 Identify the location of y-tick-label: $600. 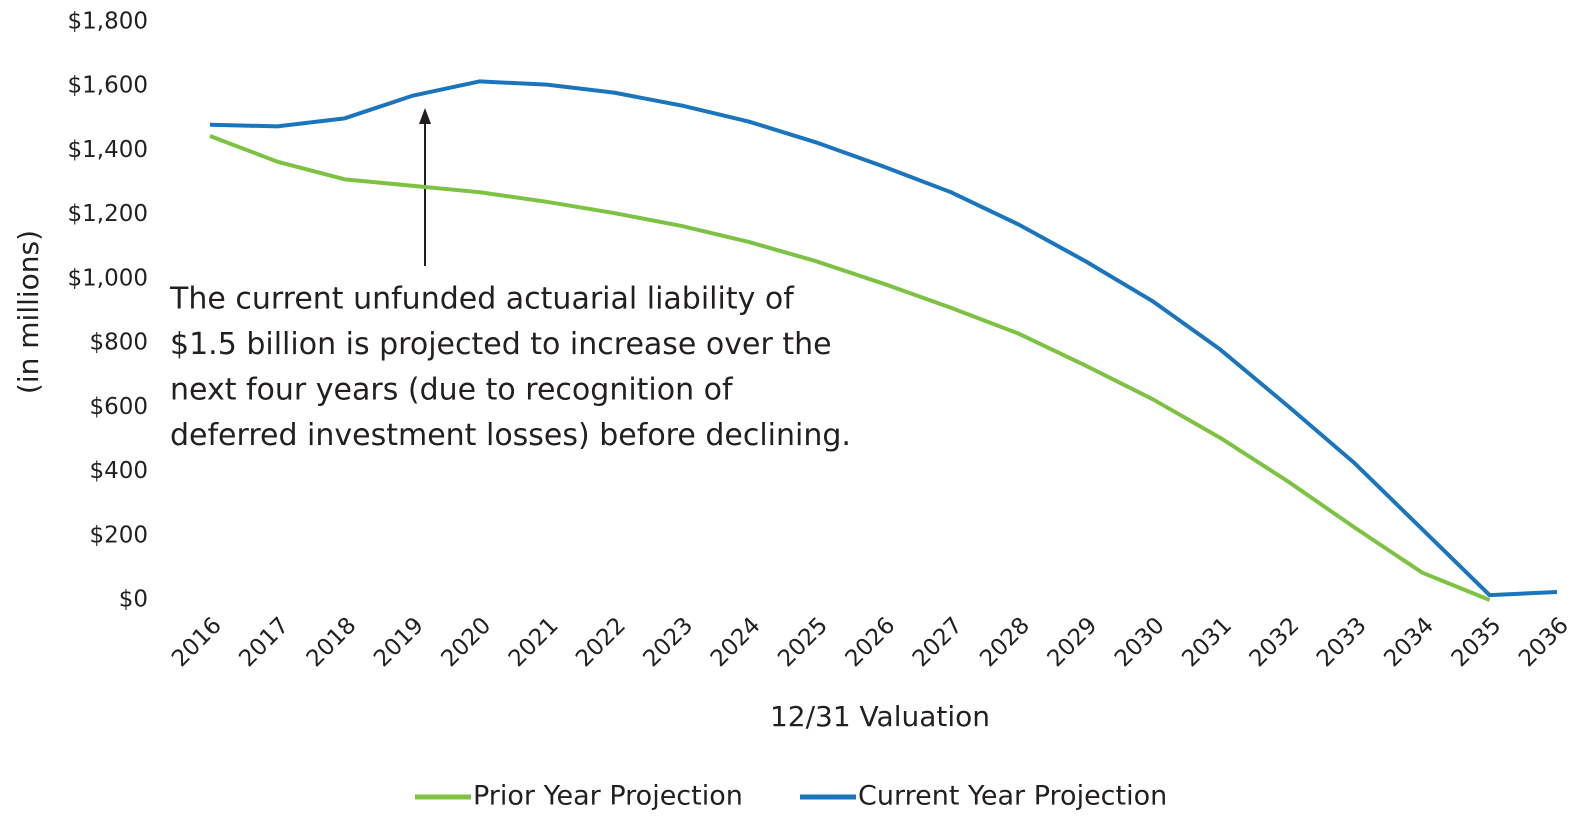
(118, 407).